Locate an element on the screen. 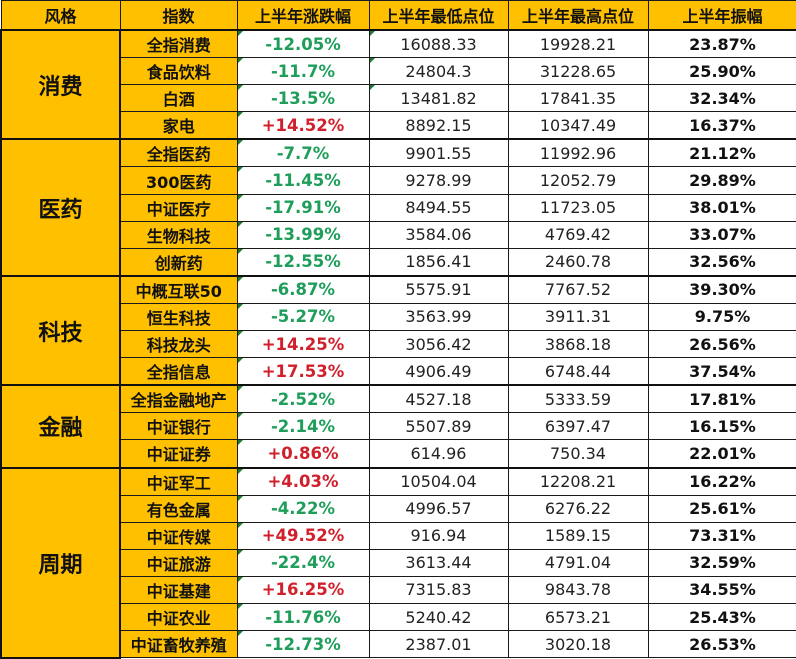  table-row: 生物科技 -13.99% 3584.06 4769.42 33.07% is located at coordinates (398, 234).